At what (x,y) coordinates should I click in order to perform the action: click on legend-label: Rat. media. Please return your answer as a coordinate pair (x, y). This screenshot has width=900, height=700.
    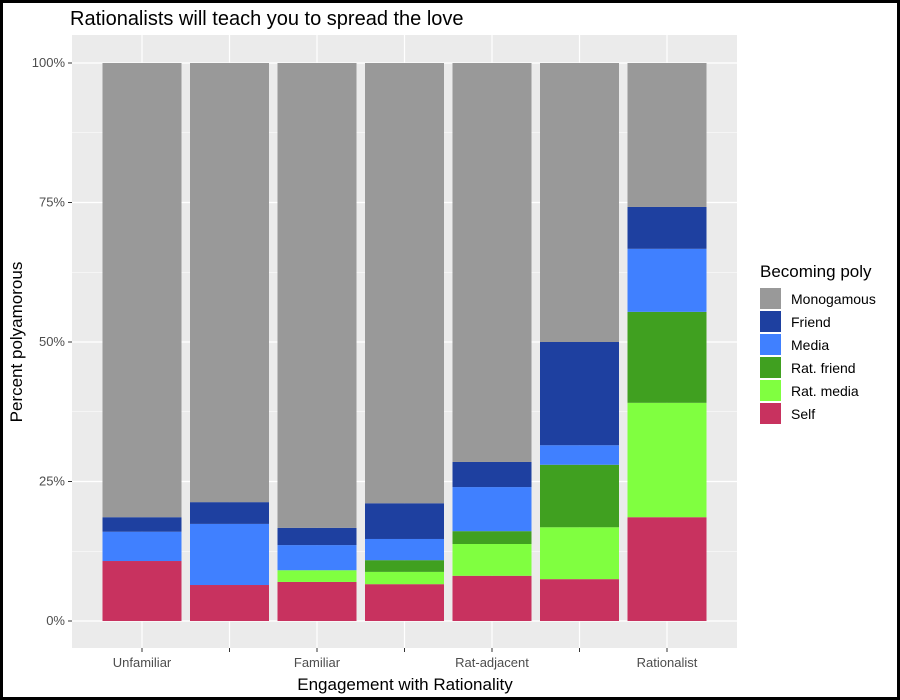
    Looking at the image, I should click on (825, 391).